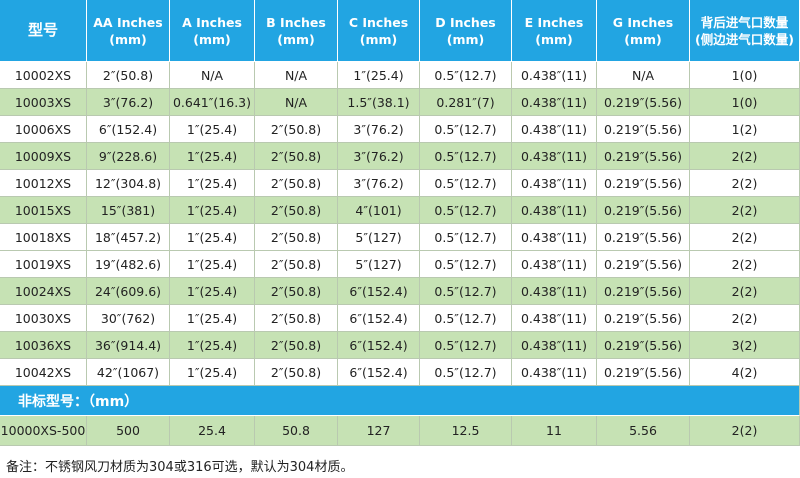  Describe the element at coordinates (643, 431) in the screenshot. I see `table-cell: 5.56` at that location.